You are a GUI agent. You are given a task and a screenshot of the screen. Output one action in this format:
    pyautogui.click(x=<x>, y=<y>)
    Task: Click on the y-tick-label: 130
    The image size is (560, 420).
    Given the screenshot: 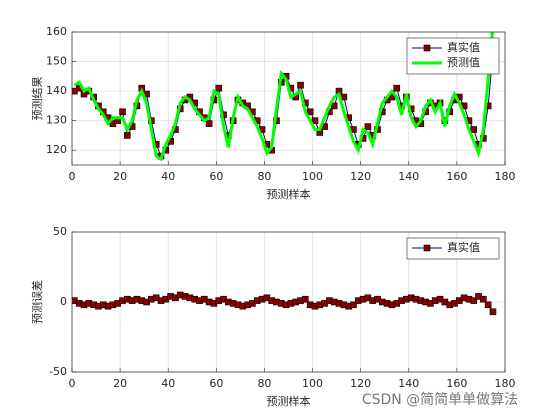 What is the action you would take?
    pyautogui.click(x=56, y=120)
    